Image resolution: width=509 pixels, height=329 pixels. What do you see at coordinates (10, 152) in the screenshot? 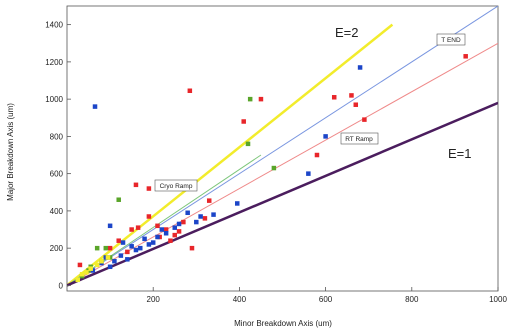
I see `y-axis-title: Major Breakdown Axis (um)` at bounding box center [10, 152].